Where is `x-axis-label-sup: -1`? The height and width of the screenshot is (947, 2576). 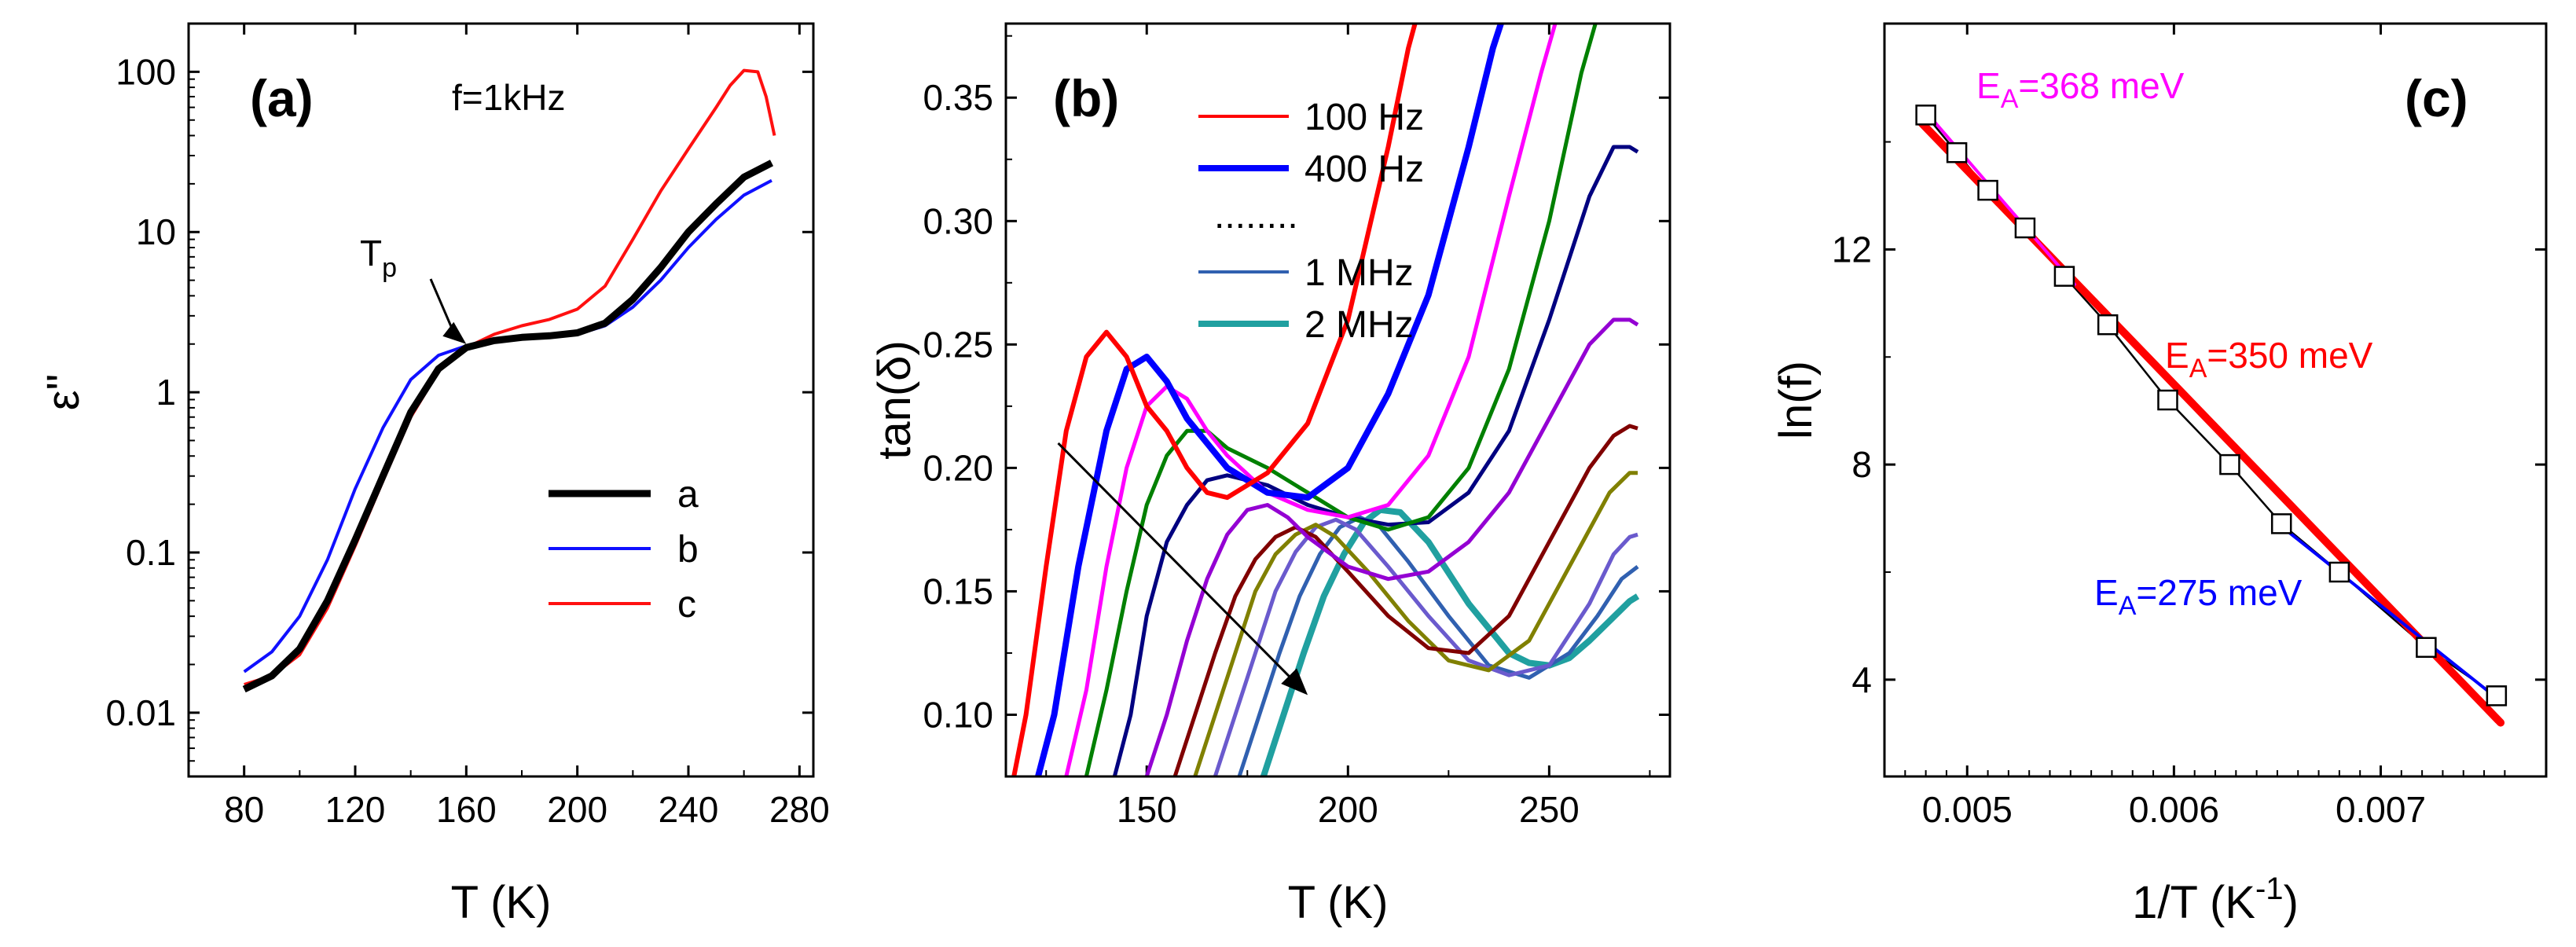
x-axis-label-sup: -1 is located at coordinates (2269, 889).